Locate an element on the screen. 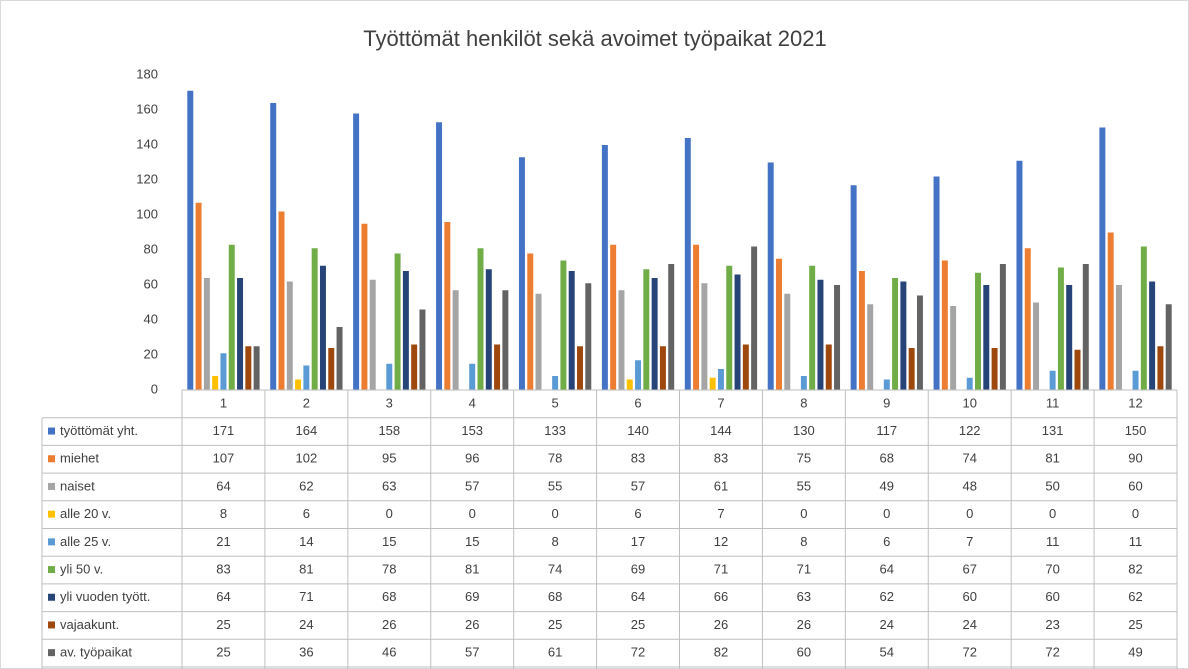 The height and width of the screenshot is (669, 1189). table-value: 96 is located at coordinates (472, 458).